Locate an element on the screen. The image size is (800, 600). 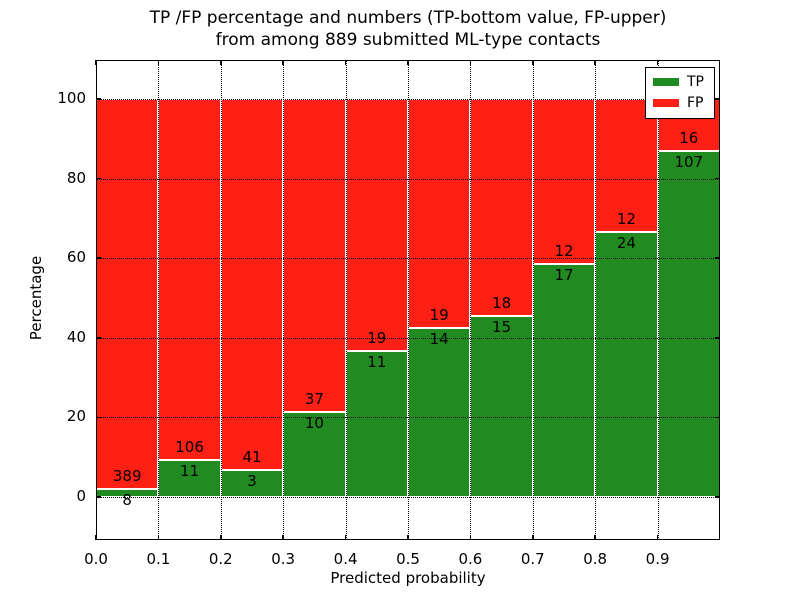
bar-count-label-tp: 3 is located at coordinates (252, 480).